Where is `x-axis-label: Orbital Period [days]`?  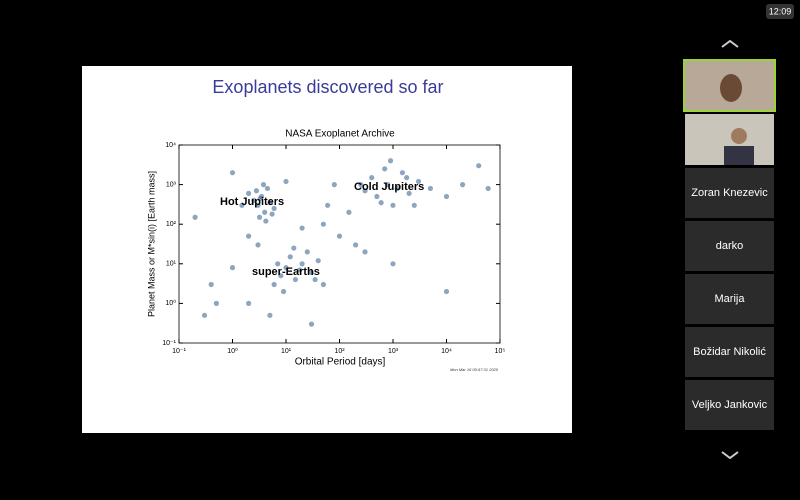 x-axis-label: Orbital Period [days] is located at coordinates (340, 362).